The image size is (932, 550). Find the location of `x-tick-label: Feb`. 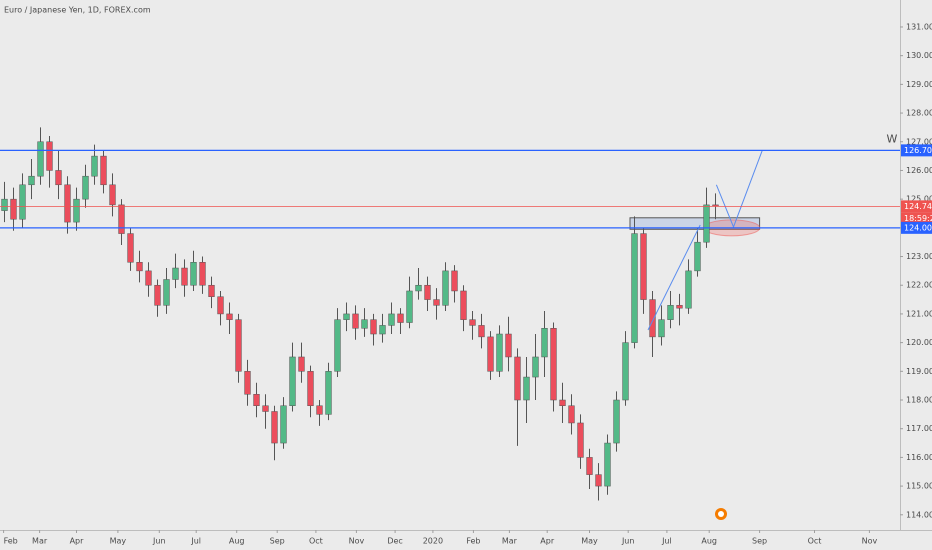

x-tick-label: Feb is located at coordinates (473, 541).